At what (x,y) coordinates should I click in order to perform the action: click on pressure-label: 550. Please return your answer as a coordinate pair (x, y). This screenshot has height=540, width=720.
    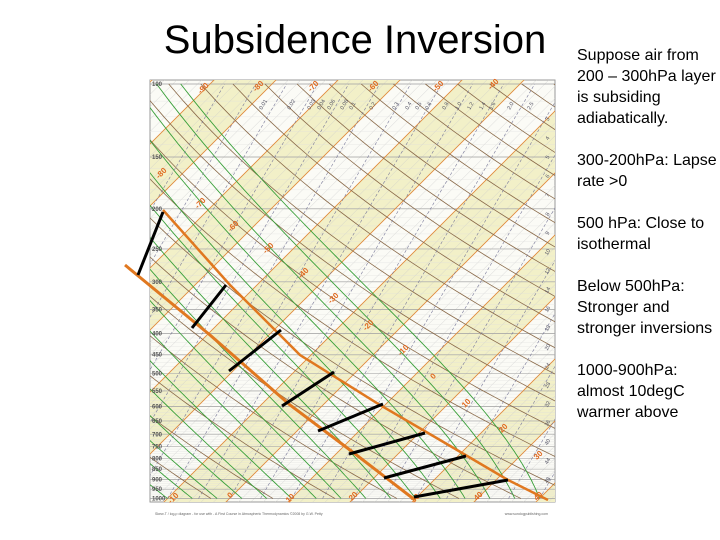
    Looking at the image, I should click on (157, 392).